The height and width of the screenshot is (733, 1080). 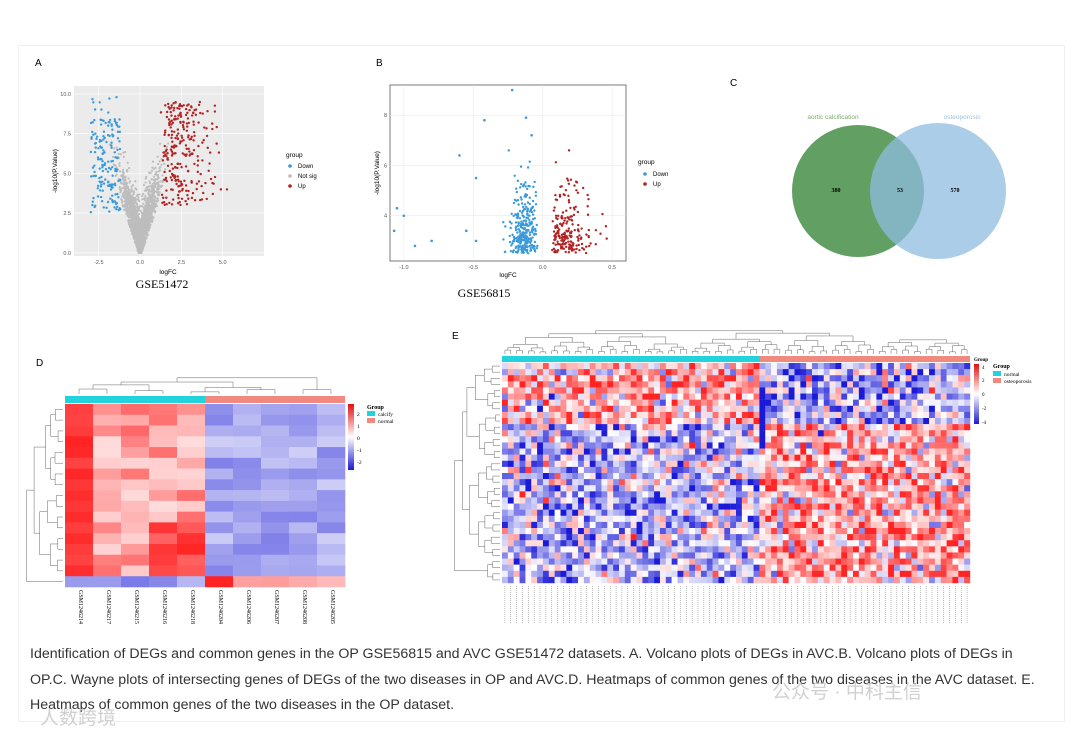 What do you see at coordinates (205, 496) in the screenshot?
I see `panel-d-heatmap` at bounding box center [205, 496].